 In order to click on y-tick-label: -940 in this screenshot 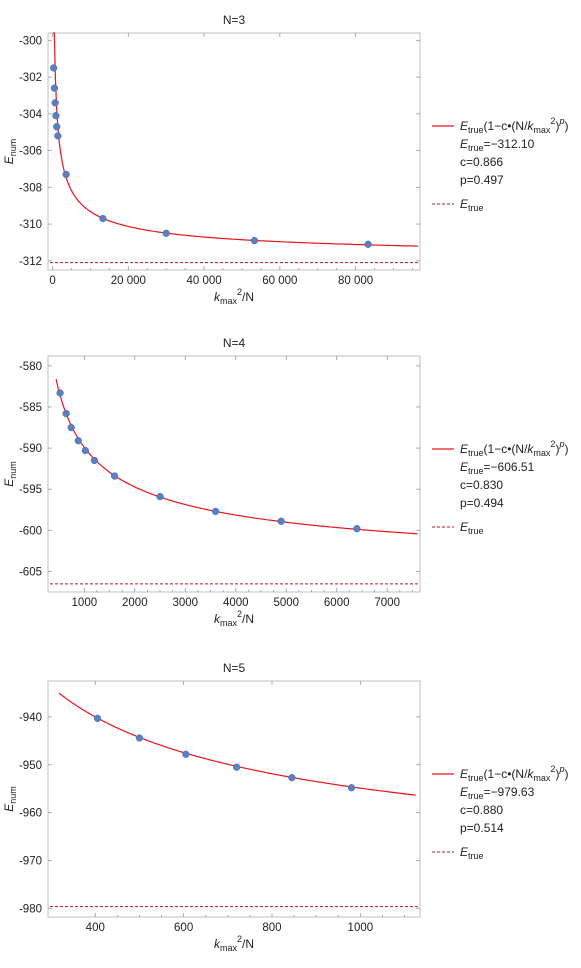, I will do `click(30, 718)`.